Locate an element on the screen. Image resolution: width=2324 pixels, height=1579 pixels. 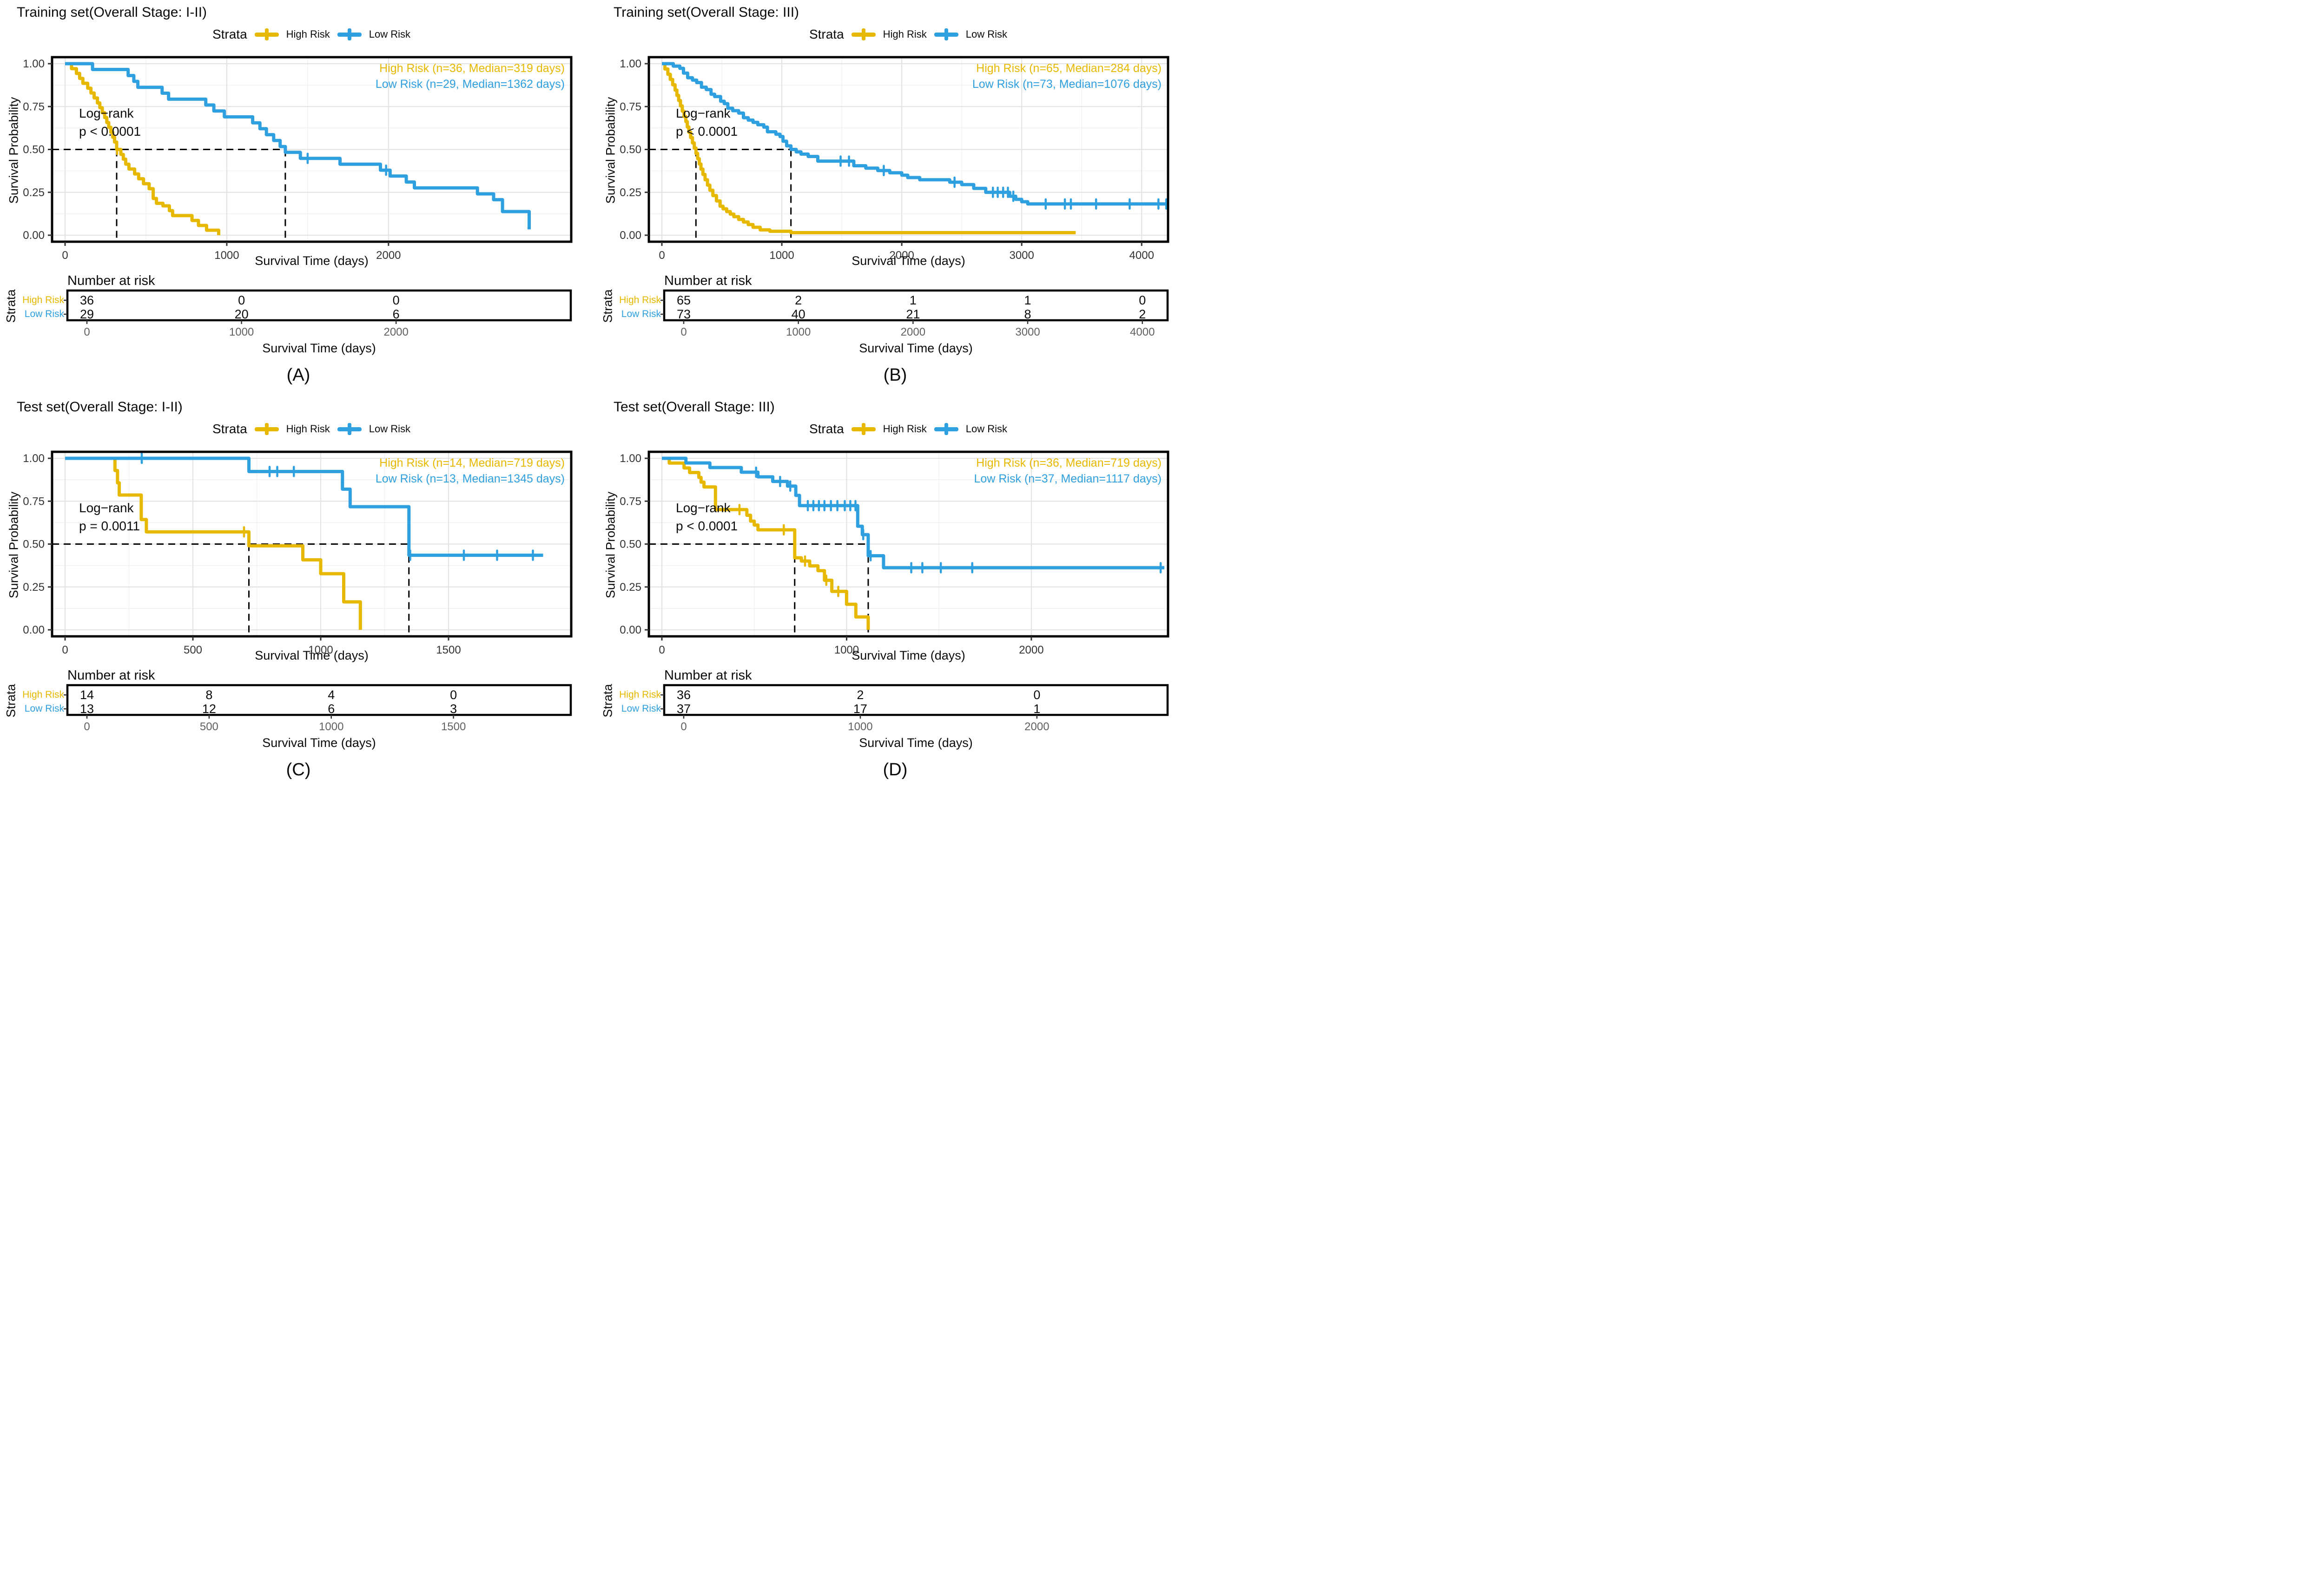
risk-x-tick-label: 3000 is located at coordinates (1027, 332).